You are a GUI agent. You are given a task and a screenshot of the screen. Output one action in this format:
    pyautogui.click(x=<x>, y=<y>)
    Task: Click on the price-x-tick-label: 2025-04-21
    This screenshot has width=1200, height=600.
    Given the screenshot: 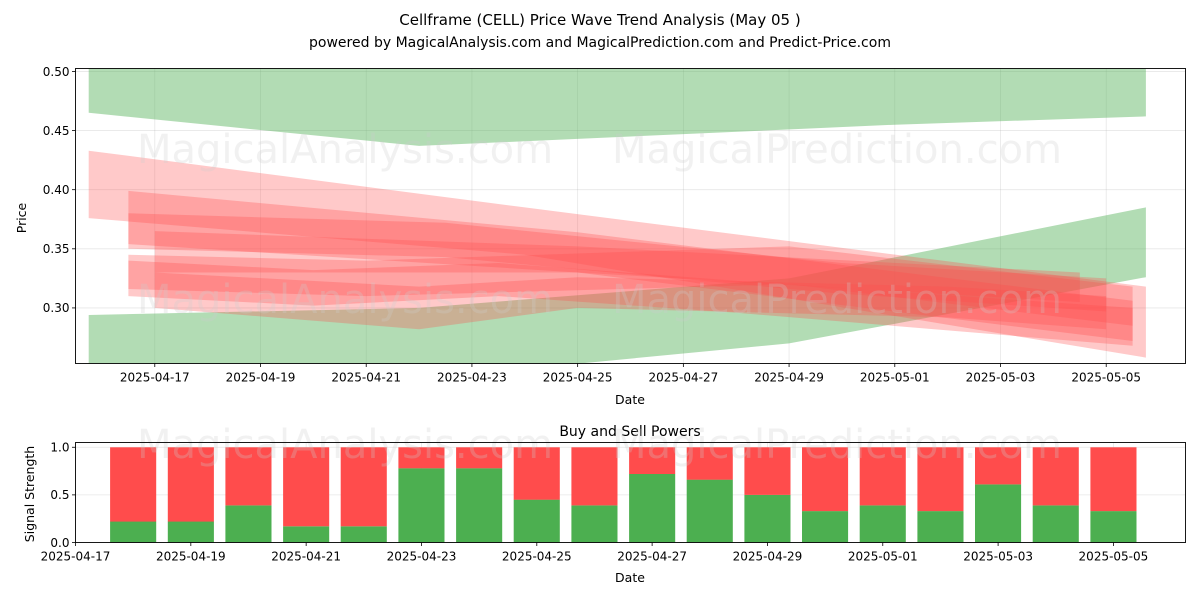 What is the action you would take?
    pyautogui.click(x=366, y=378)
    